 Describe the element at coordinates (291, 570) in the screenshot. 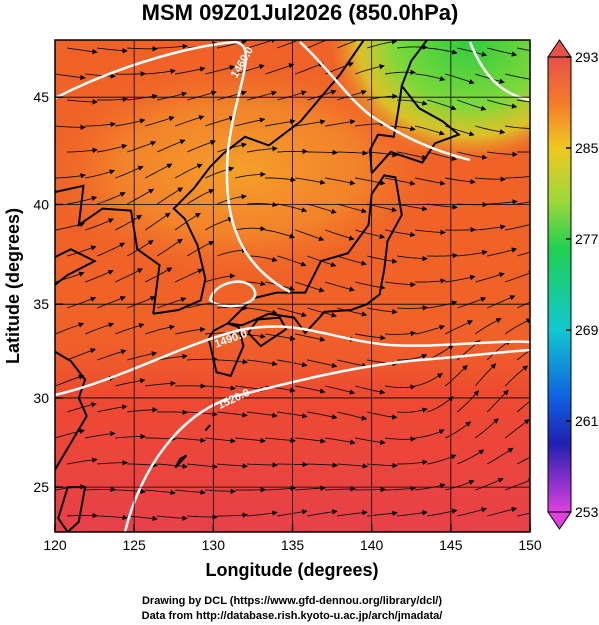

I see `x-axis-label: Longitude (degrees)` at that location.